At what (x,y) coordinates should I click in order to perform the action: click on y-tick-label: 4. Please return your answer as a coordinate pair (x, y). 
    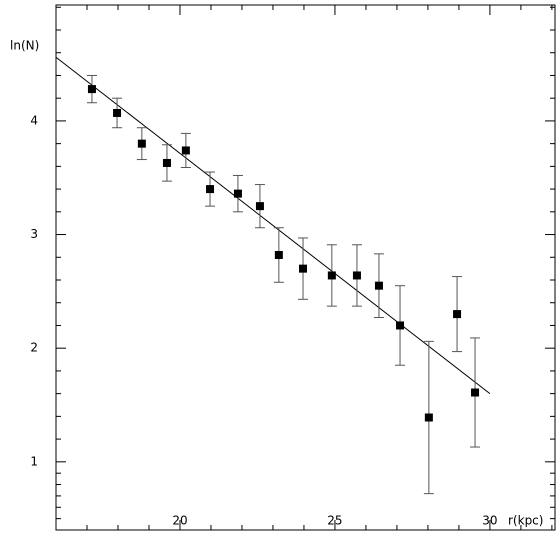
    Looking at the image, I should click on (34, 120).